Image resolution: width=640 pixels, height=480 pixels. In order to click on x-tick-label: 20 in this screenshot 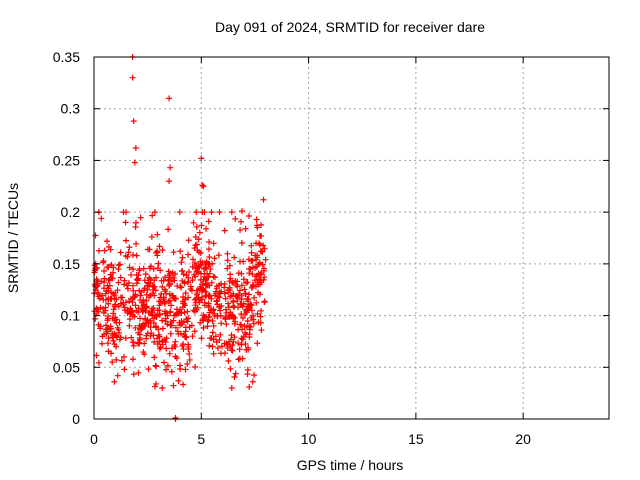, I will do `click(523, 439)`.